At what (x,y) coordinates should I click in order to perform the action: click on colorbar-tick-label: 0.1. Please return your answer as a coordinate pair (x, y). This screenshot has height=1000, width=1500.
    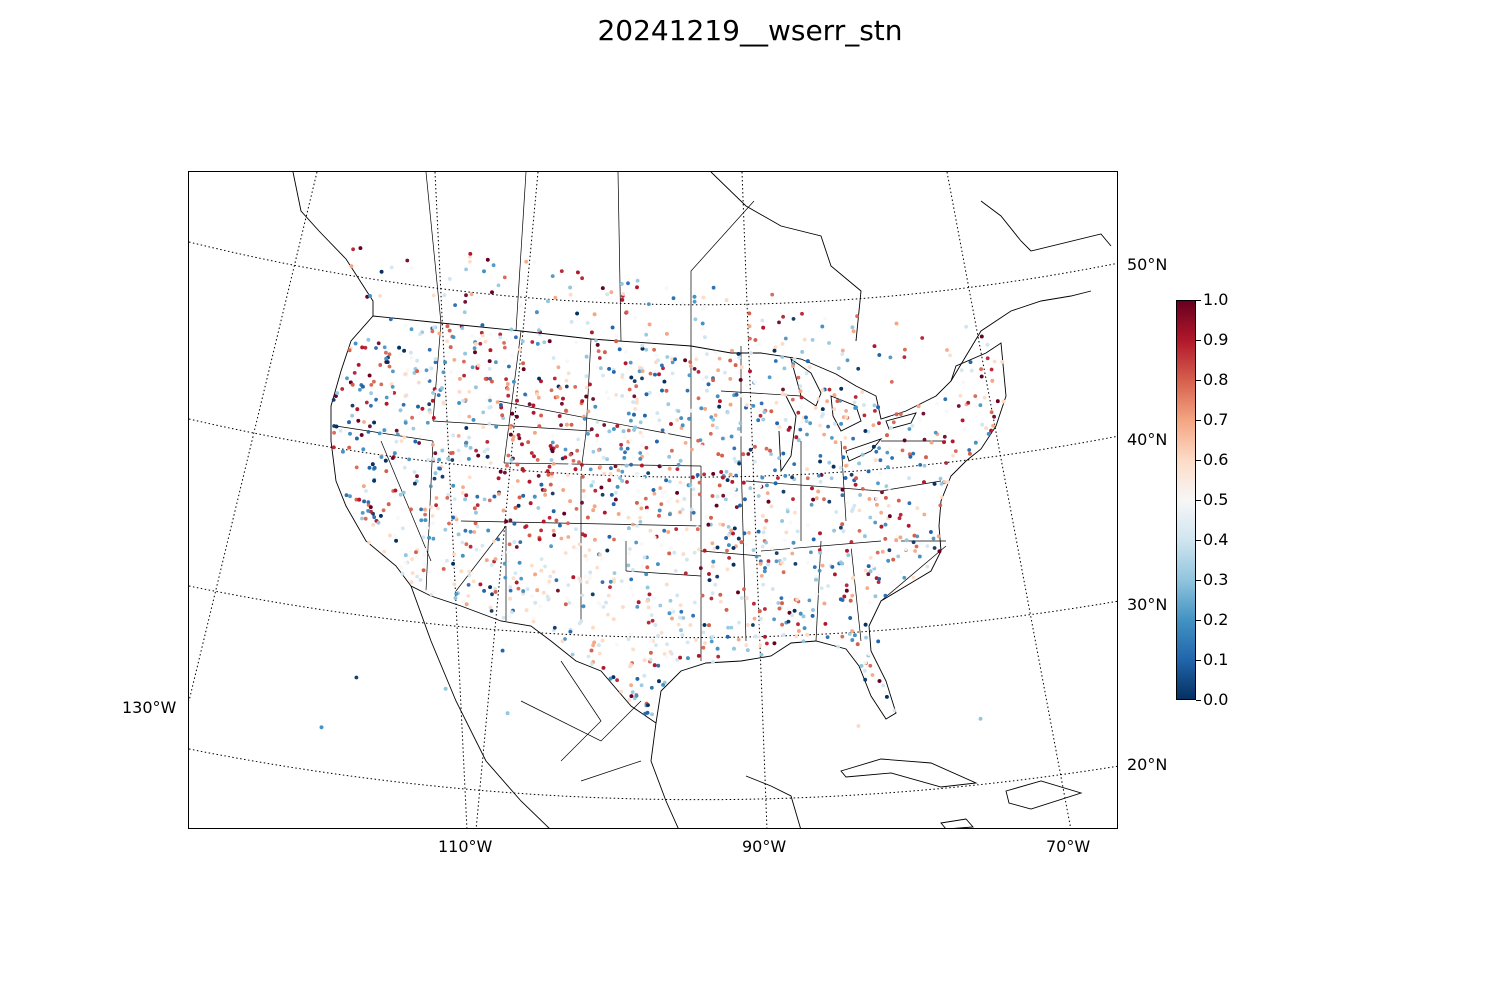
    Looking at the image, I should click on (1216, 659).